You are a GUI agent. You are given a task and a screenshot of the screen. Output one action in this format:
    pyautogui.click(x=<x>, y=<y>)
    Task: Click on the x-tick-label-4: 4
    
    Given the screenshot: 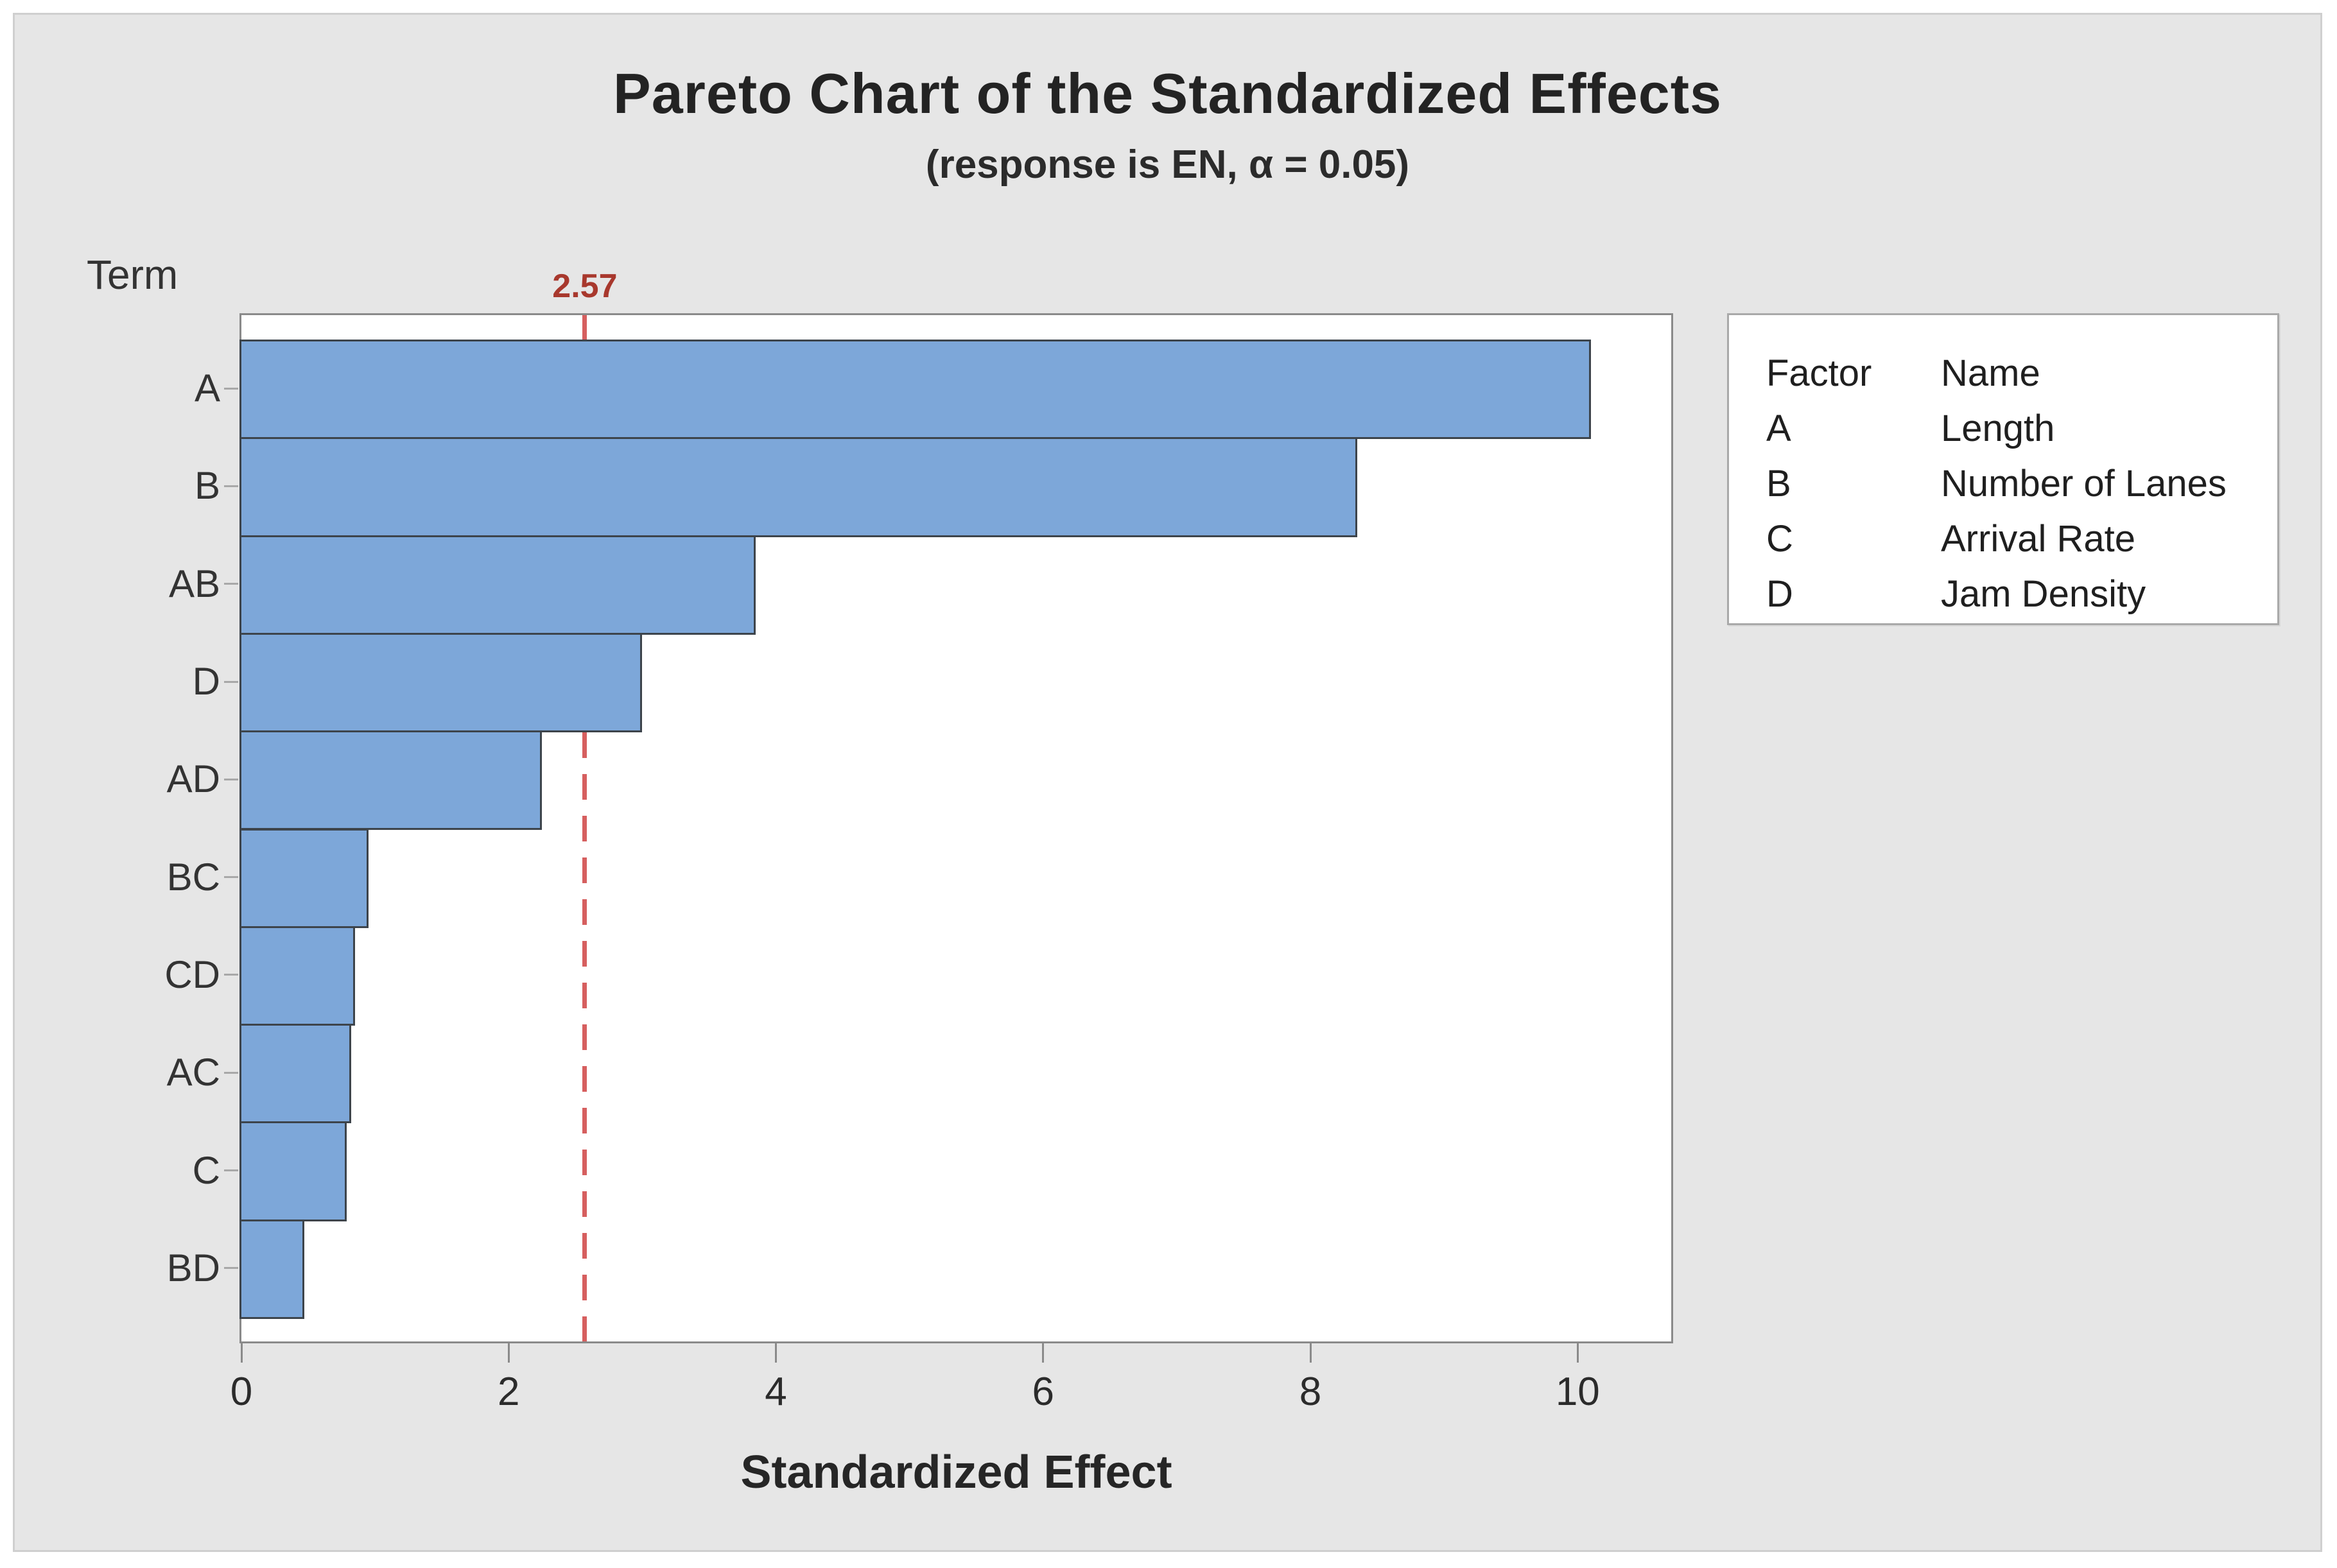 What is the action you would take?
    pyautogui.click(x=776, y=1392)
    